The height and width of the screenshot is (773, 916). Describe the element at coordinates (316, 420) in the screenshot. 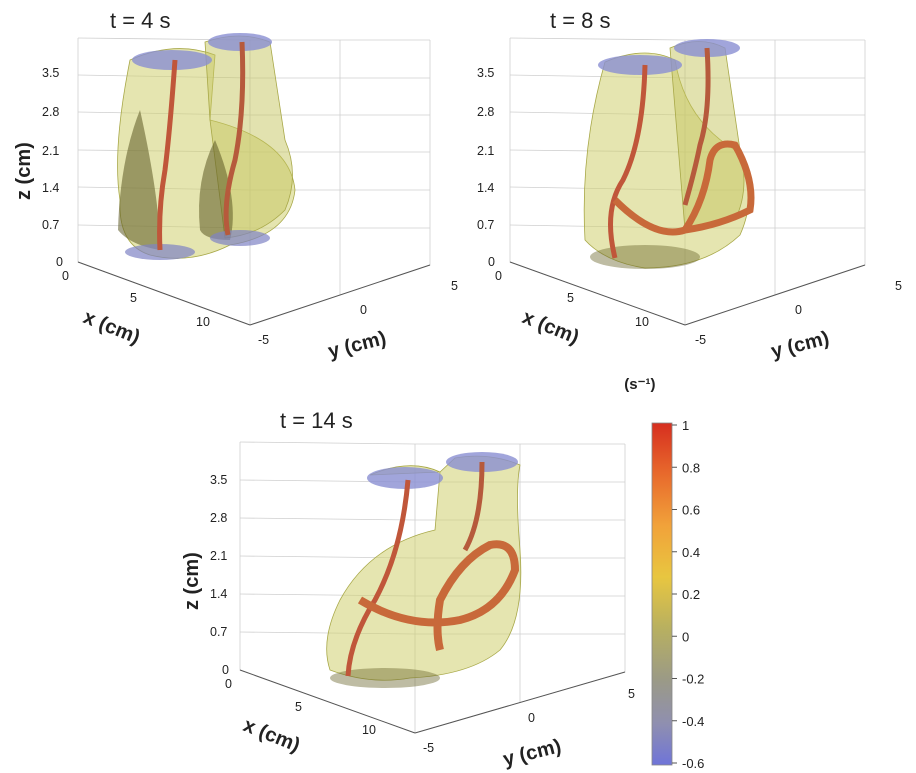

I see `panel-title: t = 14 s` at that location.